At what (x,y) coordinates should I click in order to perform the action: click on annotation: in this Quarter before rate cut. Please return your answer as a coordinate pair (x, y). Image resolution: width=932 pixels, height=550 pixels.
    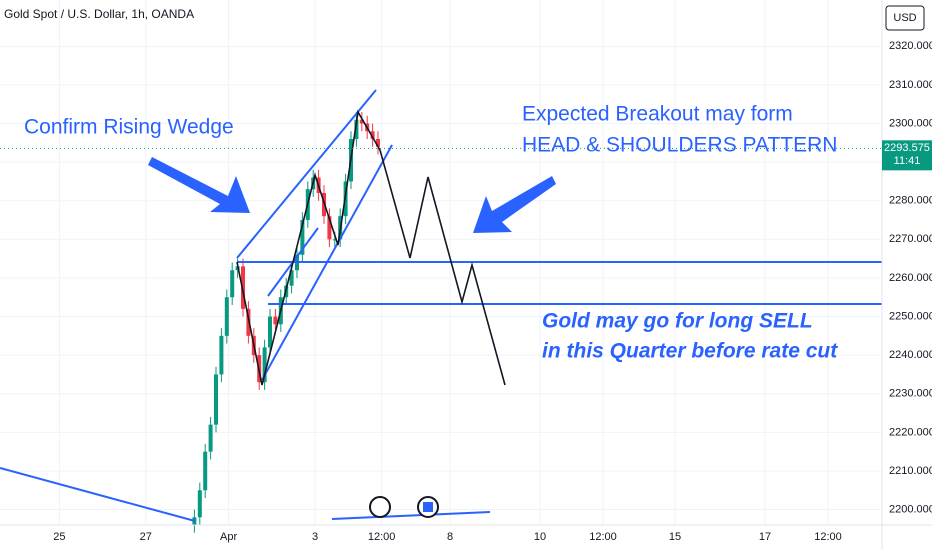
    Looking at the image, I should click on (690, 351).